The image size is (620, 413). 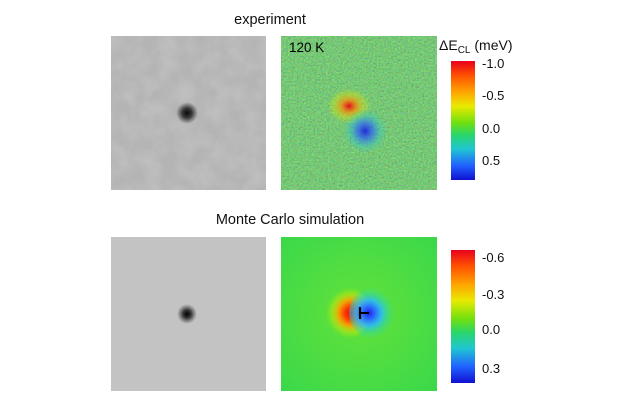 I want to click on colorbar-tick: -1.0, so click(x=493, y=63).